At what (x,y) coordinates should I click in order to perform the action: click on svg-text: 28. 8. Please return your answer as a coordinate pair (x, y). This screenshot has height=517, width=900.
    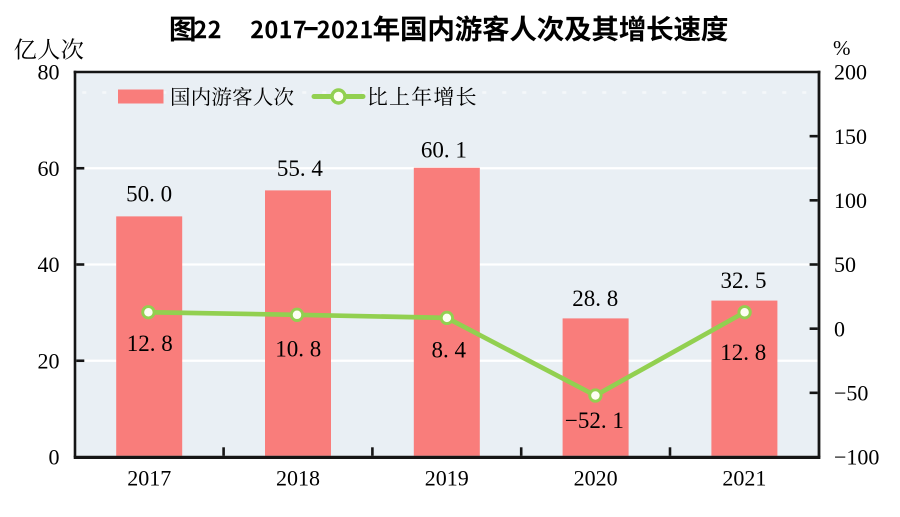
    Looking at the image, I should click on (595, 298).